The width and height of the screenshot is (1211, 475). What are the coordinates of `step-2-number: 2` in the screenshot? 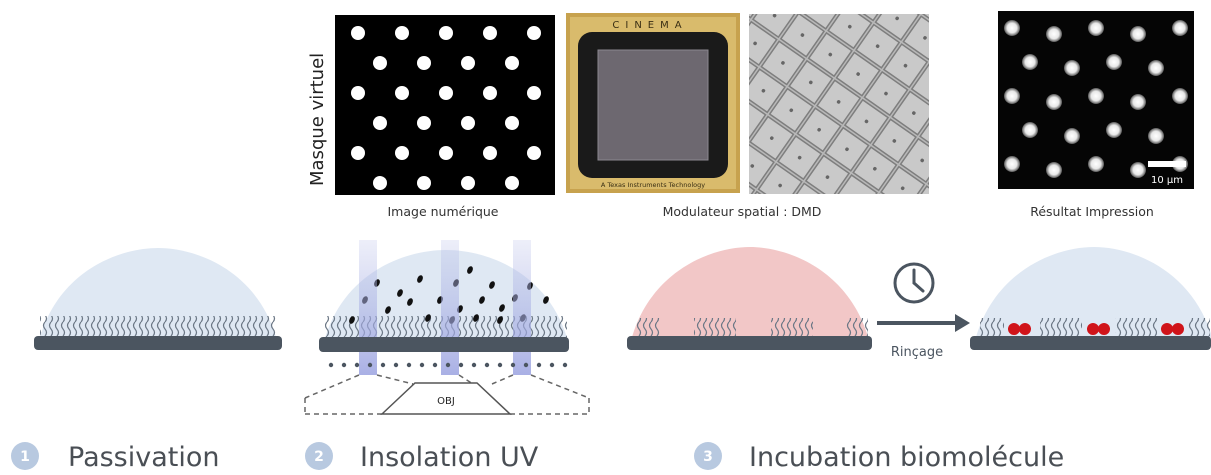 It's located at (319, 457).